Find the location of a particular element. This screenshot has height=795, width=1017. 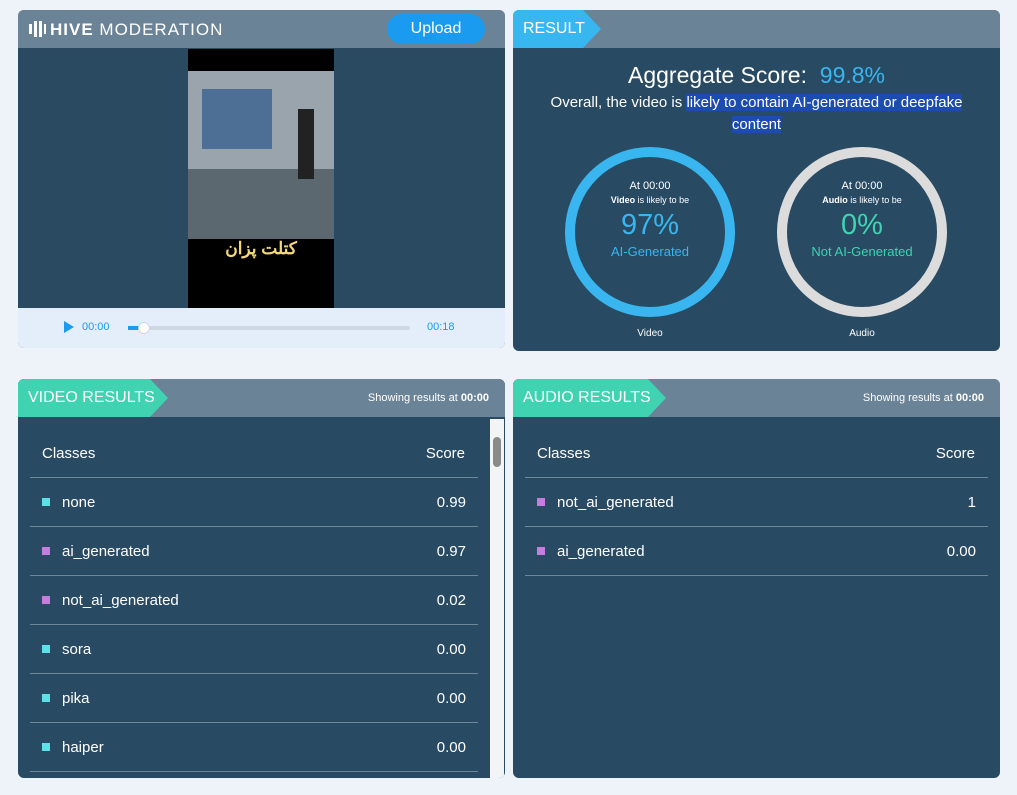

result-row: pika 0.00 is located at coordinates (254, 698).